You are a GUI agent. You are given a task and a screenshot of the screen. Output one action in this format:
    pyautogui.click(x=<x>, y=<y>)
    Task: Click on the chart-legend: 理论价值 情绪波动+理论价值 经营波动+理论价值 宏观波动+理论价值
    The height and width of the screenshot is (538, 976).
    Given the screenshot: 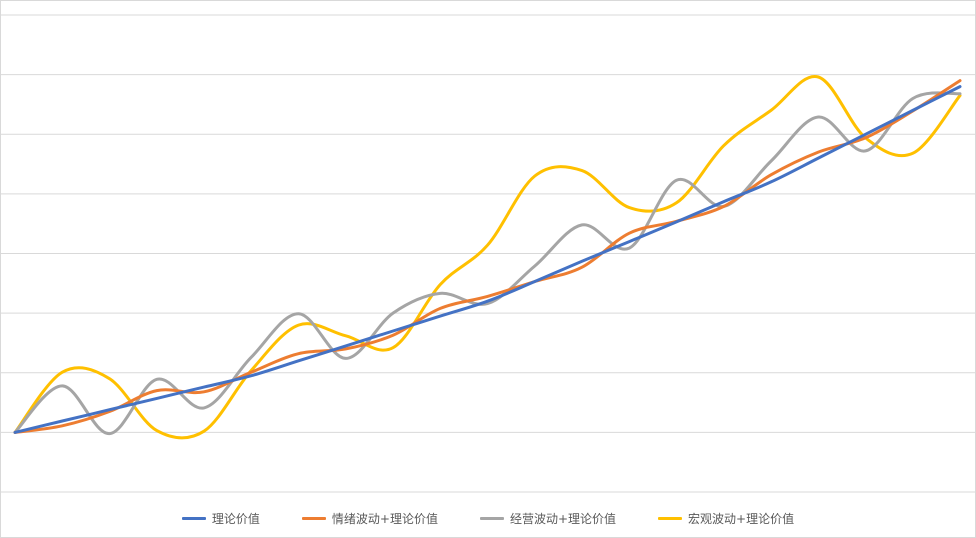 What is the action you would take?
    pyautogui.click(x=488, y=518)
    